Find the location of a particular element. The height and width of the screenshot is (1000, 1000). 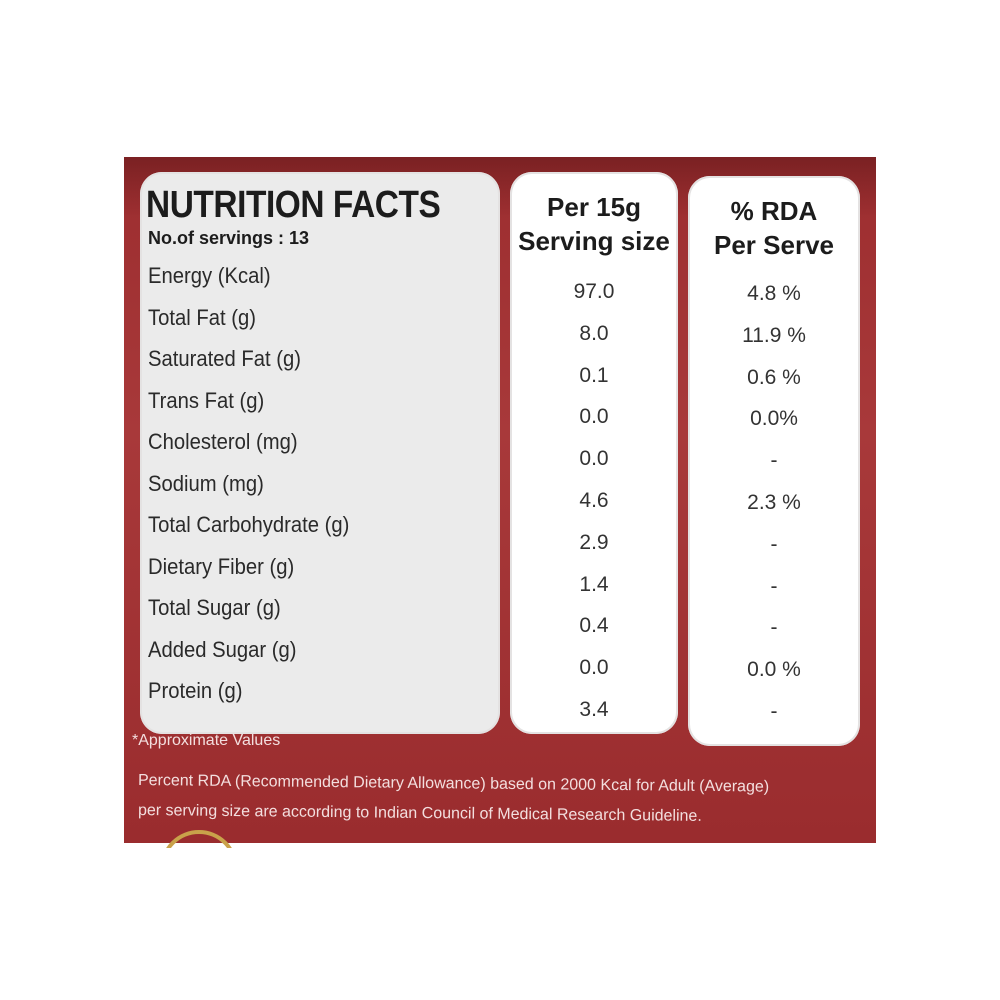

nutrient-name: Trans Fat (g) is located at coordinates (206, 400).